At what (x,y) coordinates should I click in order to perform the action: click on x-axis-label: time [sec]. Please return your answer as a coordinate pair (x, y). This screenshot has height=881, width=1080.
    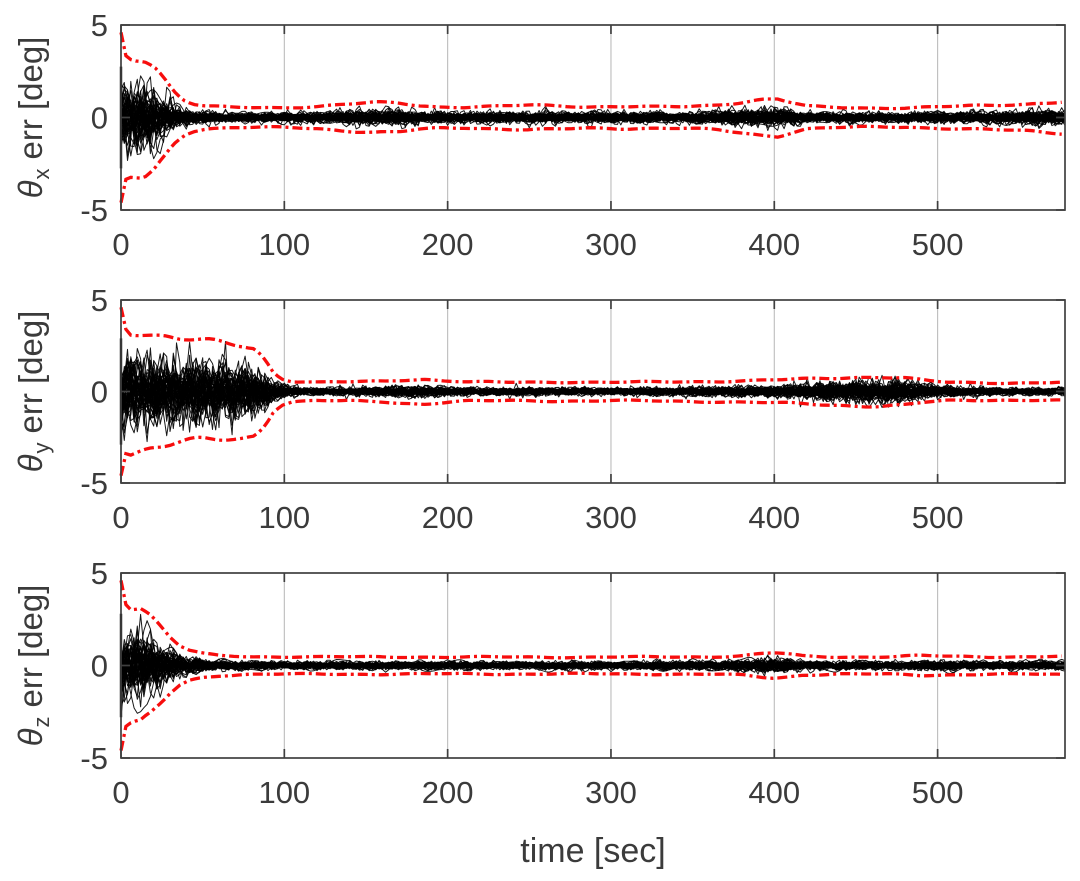
    Looking at the image, I should click on (592, 851).